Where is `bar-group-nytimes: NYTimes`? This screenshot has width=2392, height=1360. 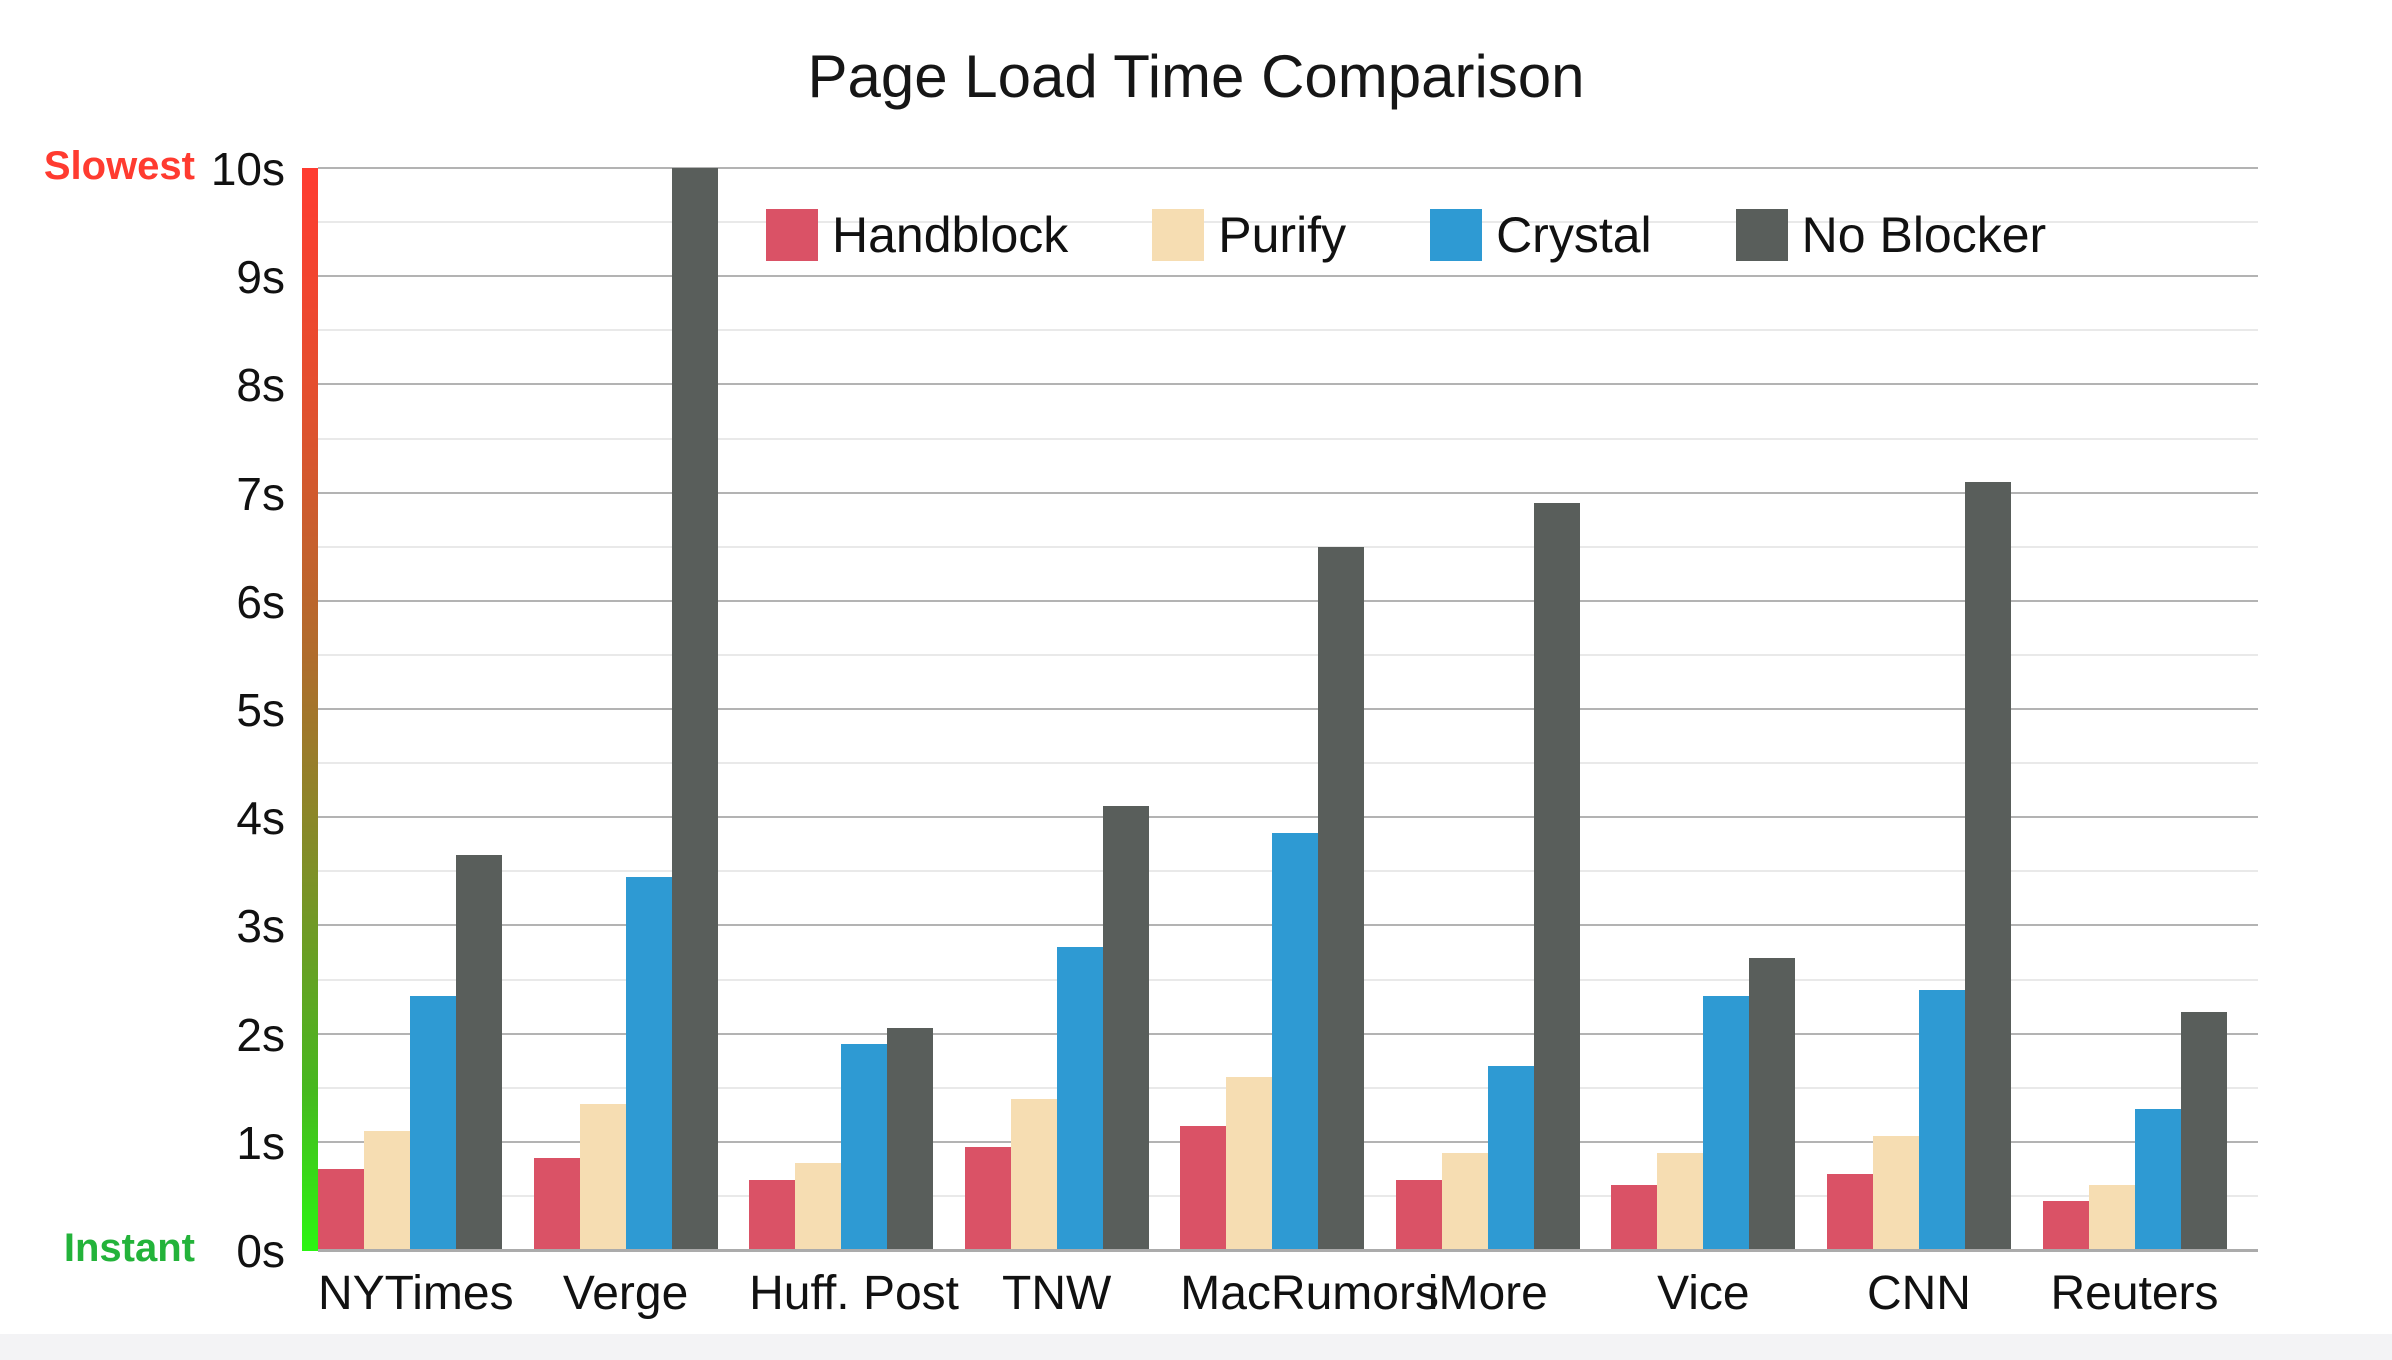
bar-group-nytimes: NYTimes is located at coordinates (426, 744).